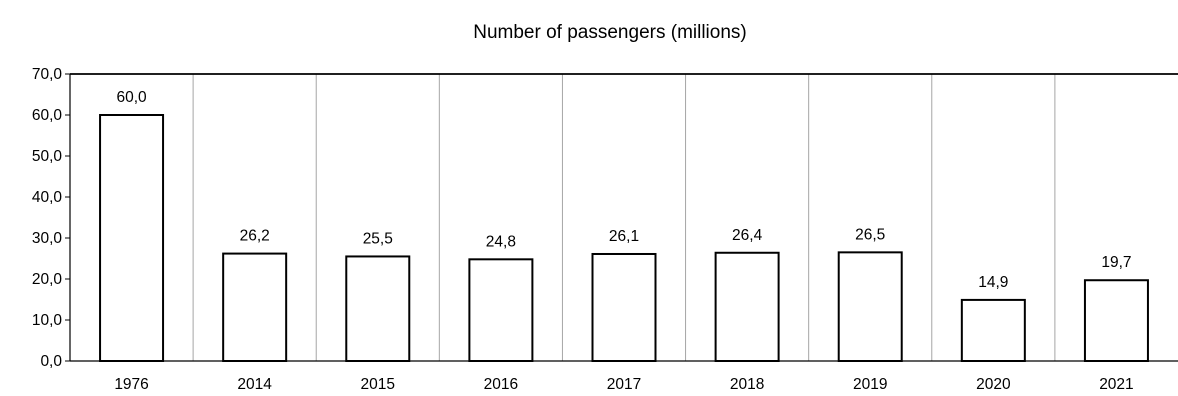  Describe the element at coordinates (378, 384) in the screenshot. I see `x-tick-label: 2015` at that location.